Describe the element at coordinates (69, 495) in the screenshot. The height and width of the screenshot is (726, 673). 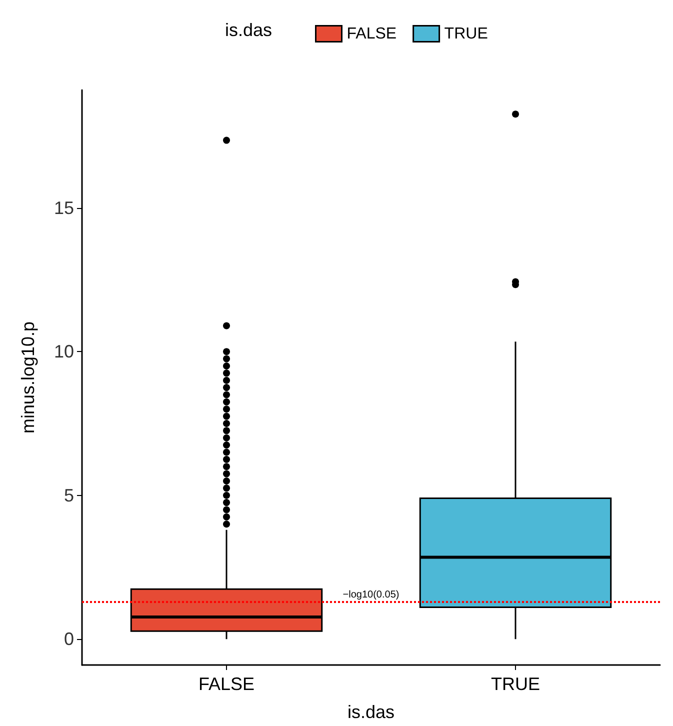
I see `y-tick-label: 5` at that location.